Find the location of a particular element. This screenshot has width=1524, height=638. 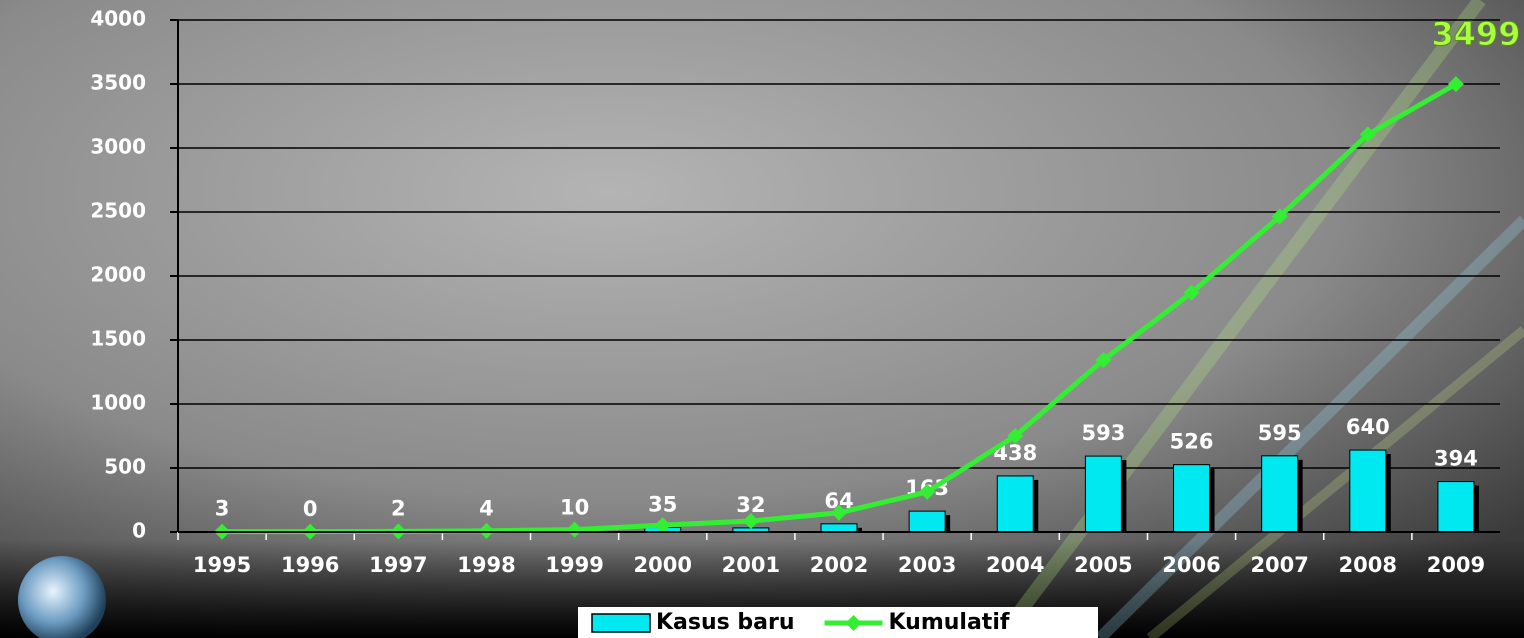

x-tick-label: 1999 is located at coordinates (574, 565).